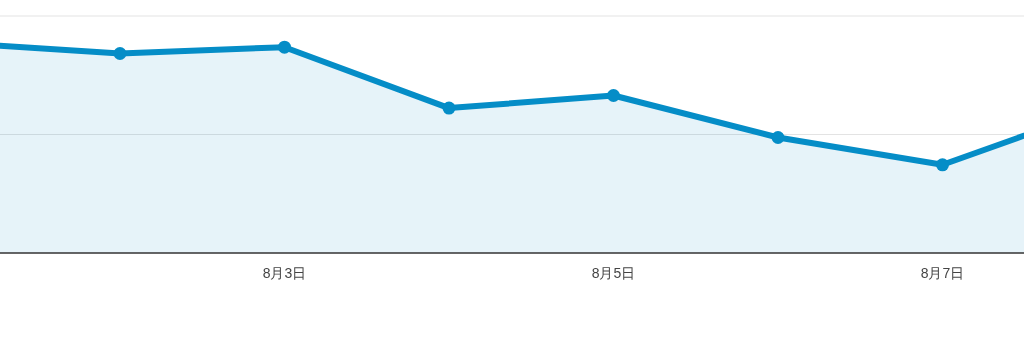 This screenshot has height=345, width=1024. What do you see at coordinates (942, 273) in the screenshot?
I see `x-tick-label: 8月7日` at bounding box center [942, 273].